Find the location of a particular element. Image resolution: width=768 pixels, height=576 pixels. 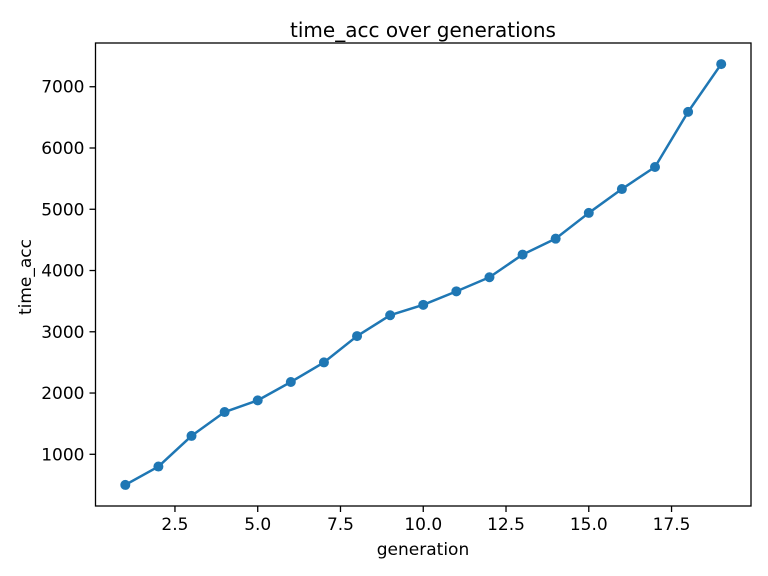

y-tick-label: 1000 is located at coordinates (62, 455).